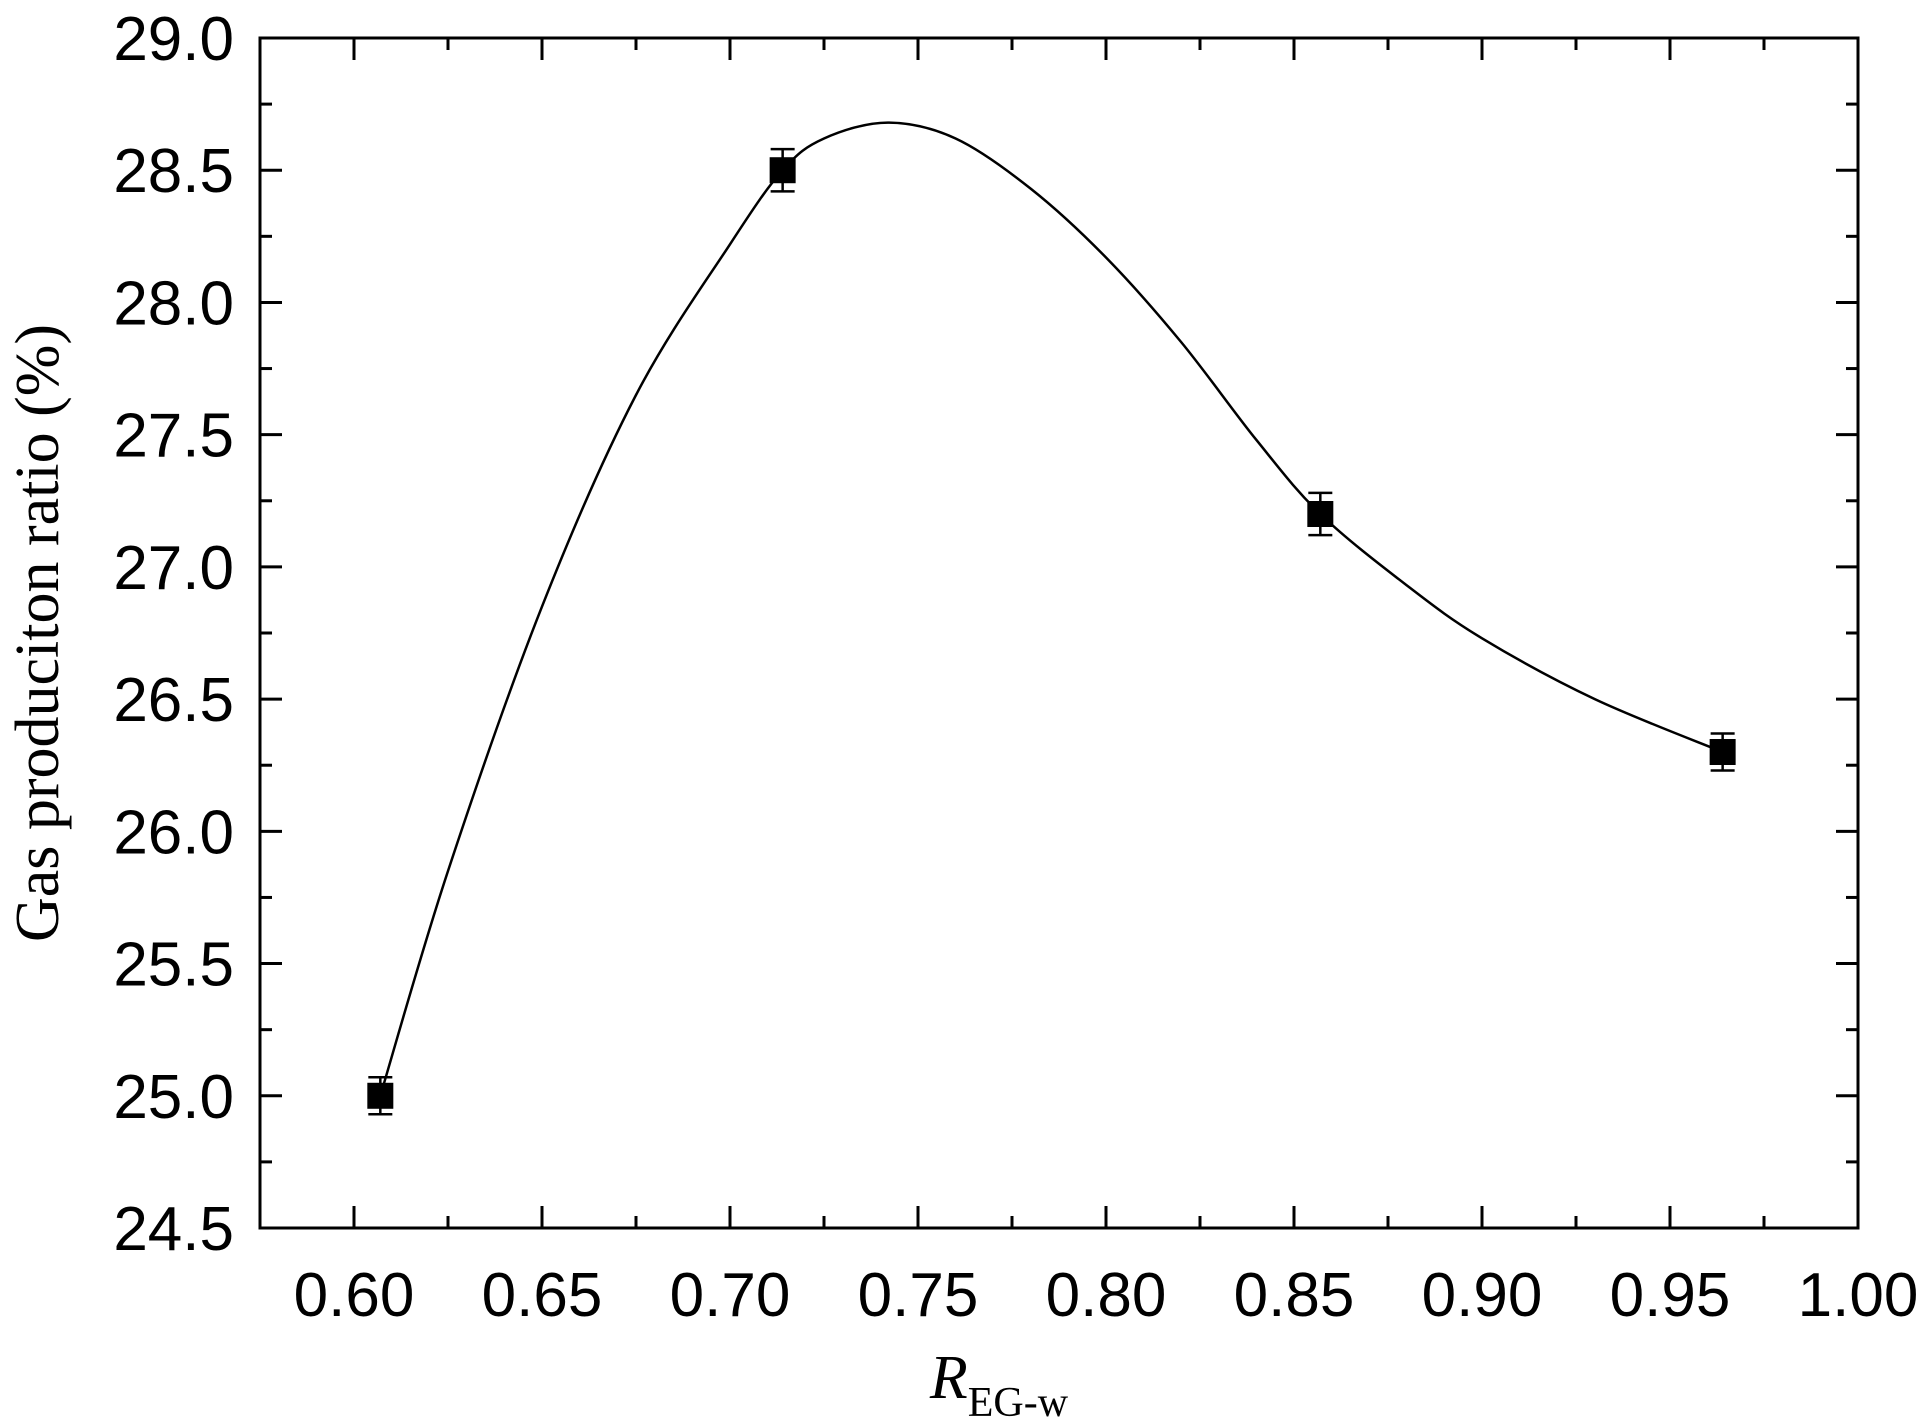 Image resolution: width=1926 pixels, height=1420 pixels. What do you see at coordinates (1018, 1400) in the screenshot?
I see `x-axis-title-subscript: EG-w` at bounding box center [1018, 1400].